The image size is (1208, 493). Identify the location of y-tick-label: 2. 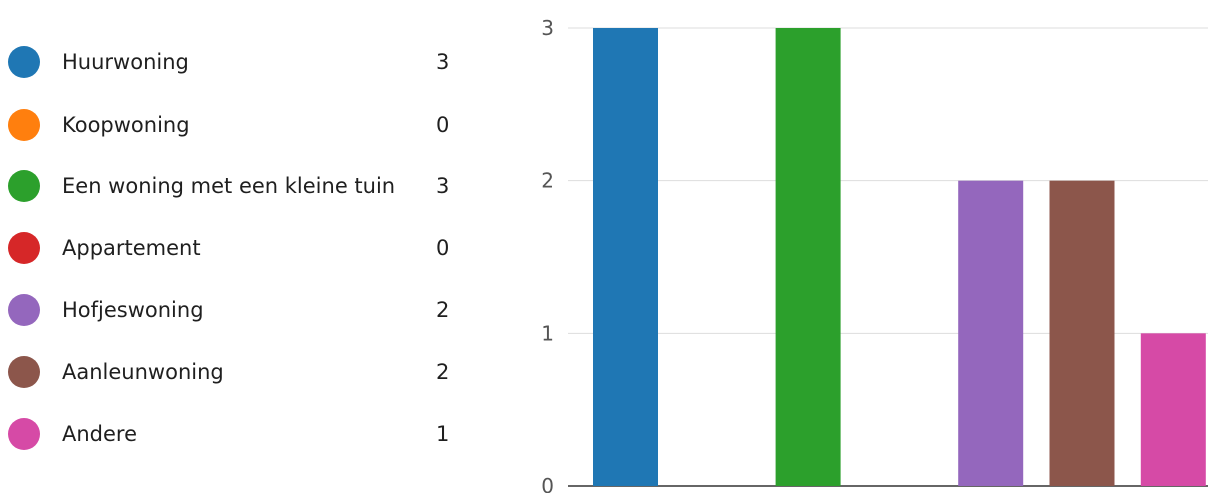
(547, 181).